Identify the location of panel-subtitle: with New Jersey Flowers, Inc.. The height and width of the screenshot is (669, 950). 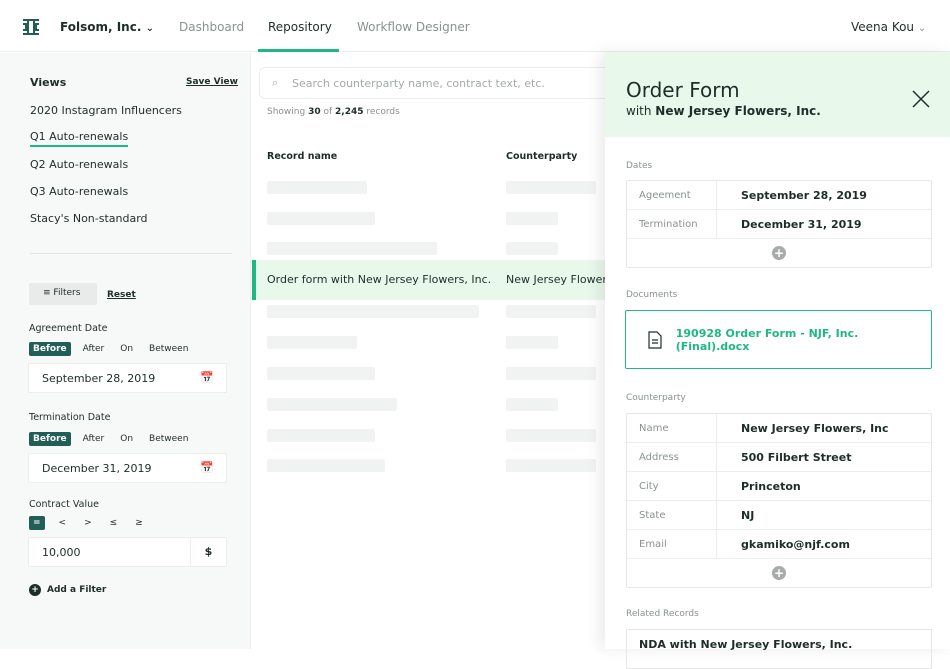
(723, 111).